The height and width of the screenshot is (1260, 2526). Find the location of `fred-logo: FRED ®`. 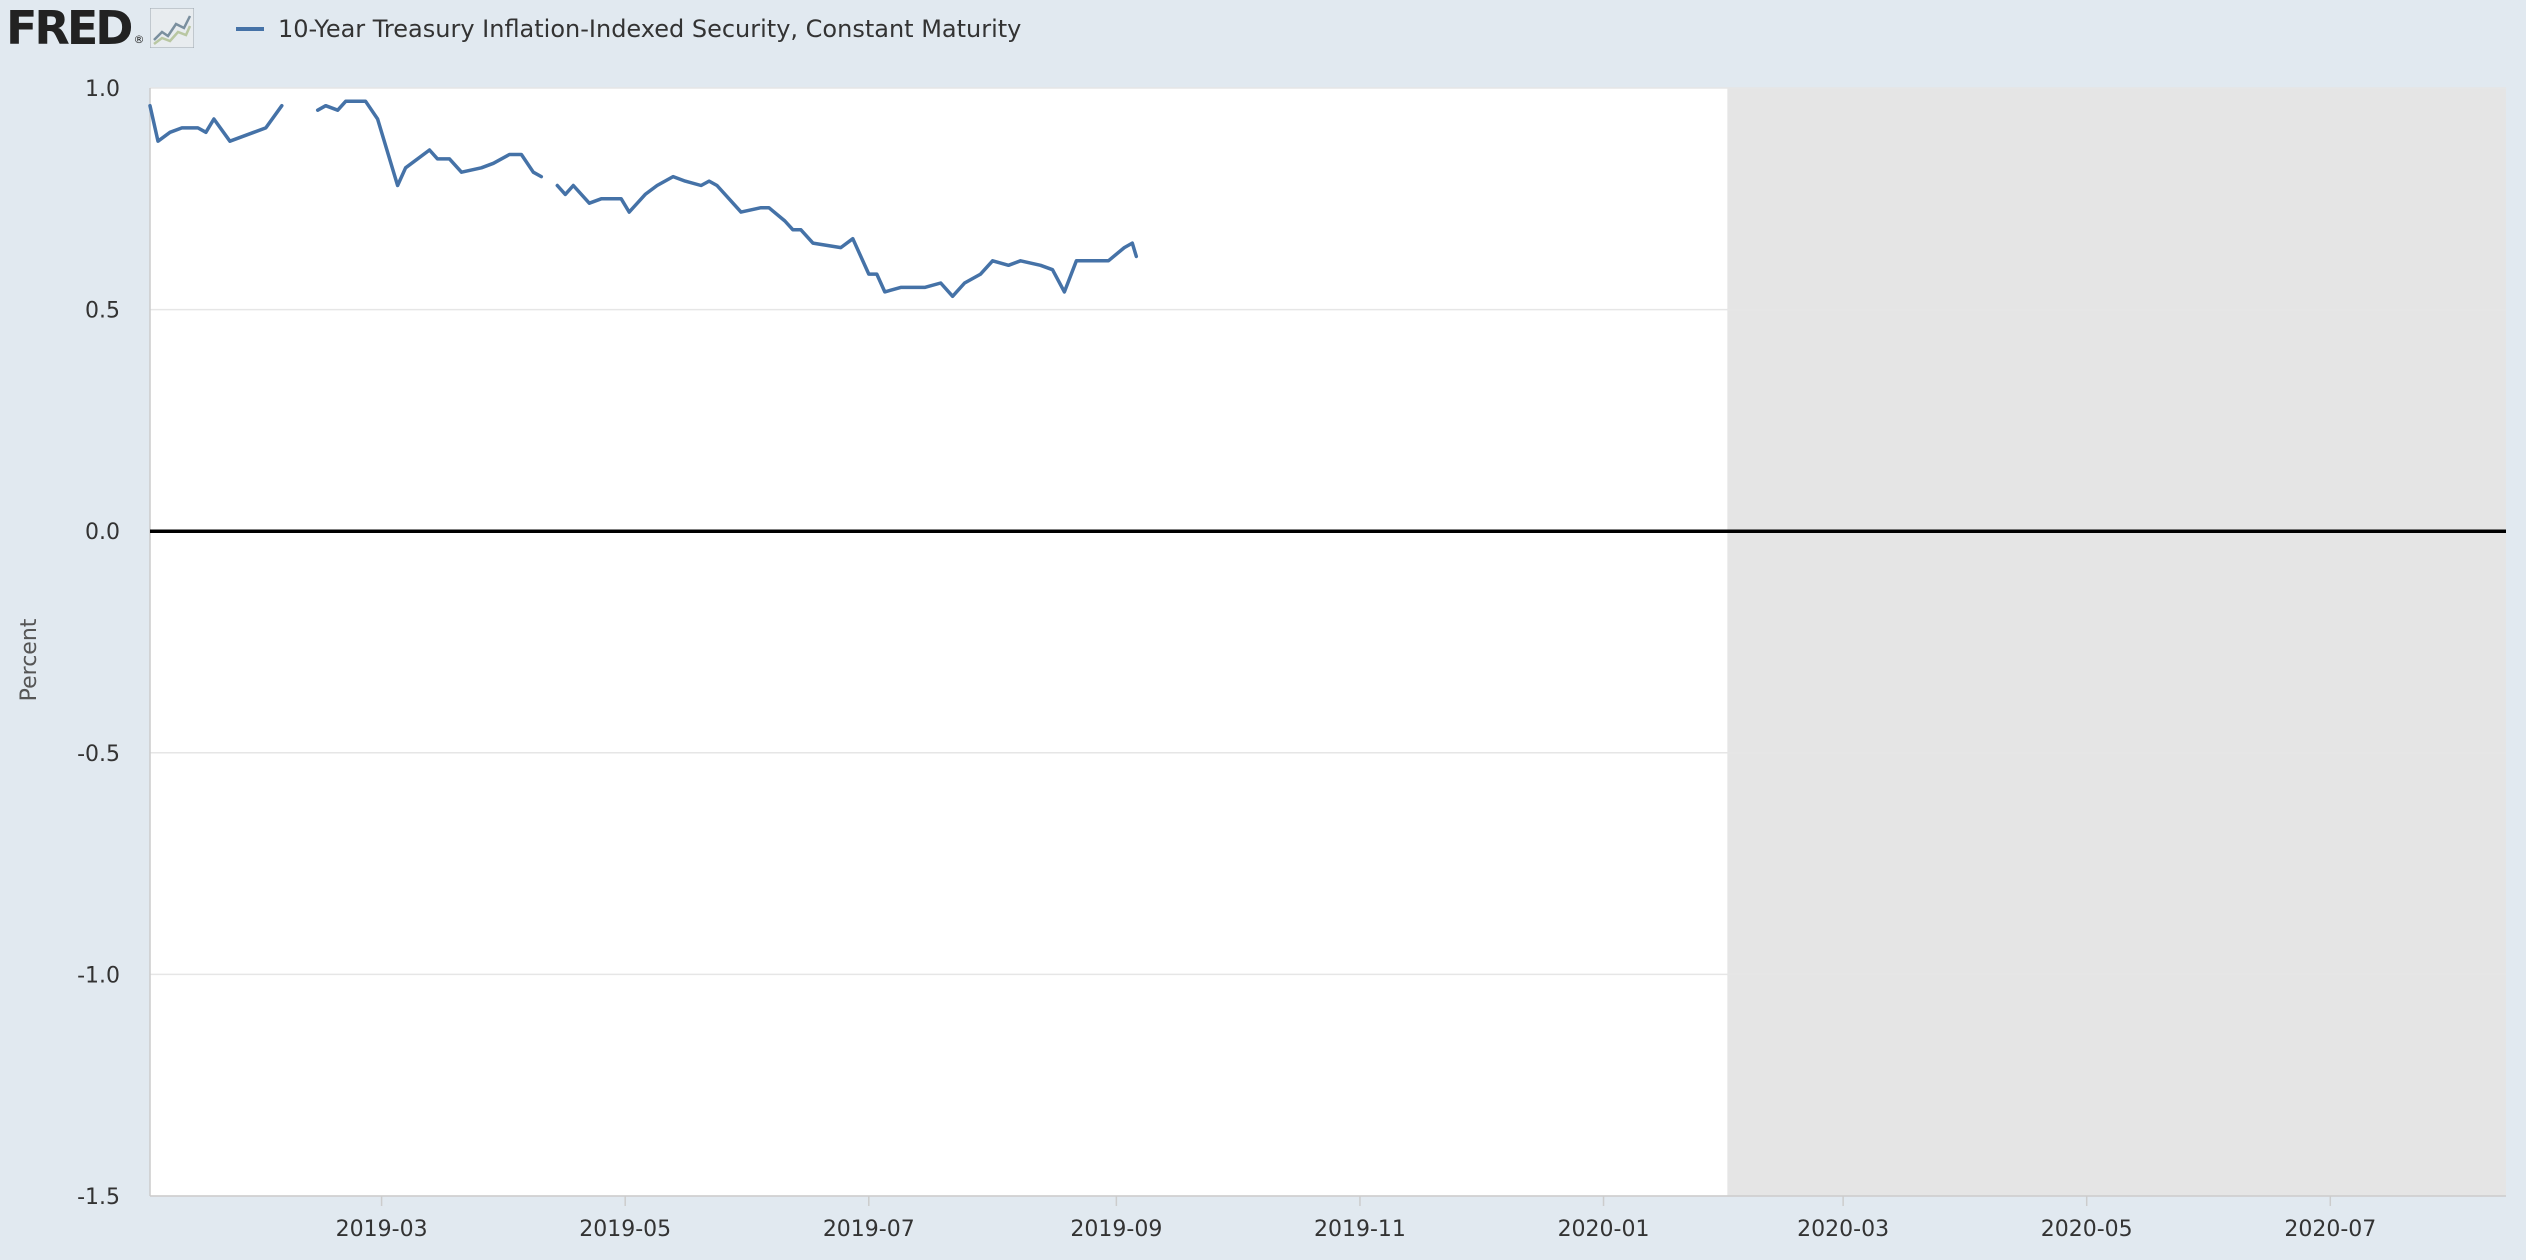

fred-logo: FRED ® is located at coordinates (100, 28).